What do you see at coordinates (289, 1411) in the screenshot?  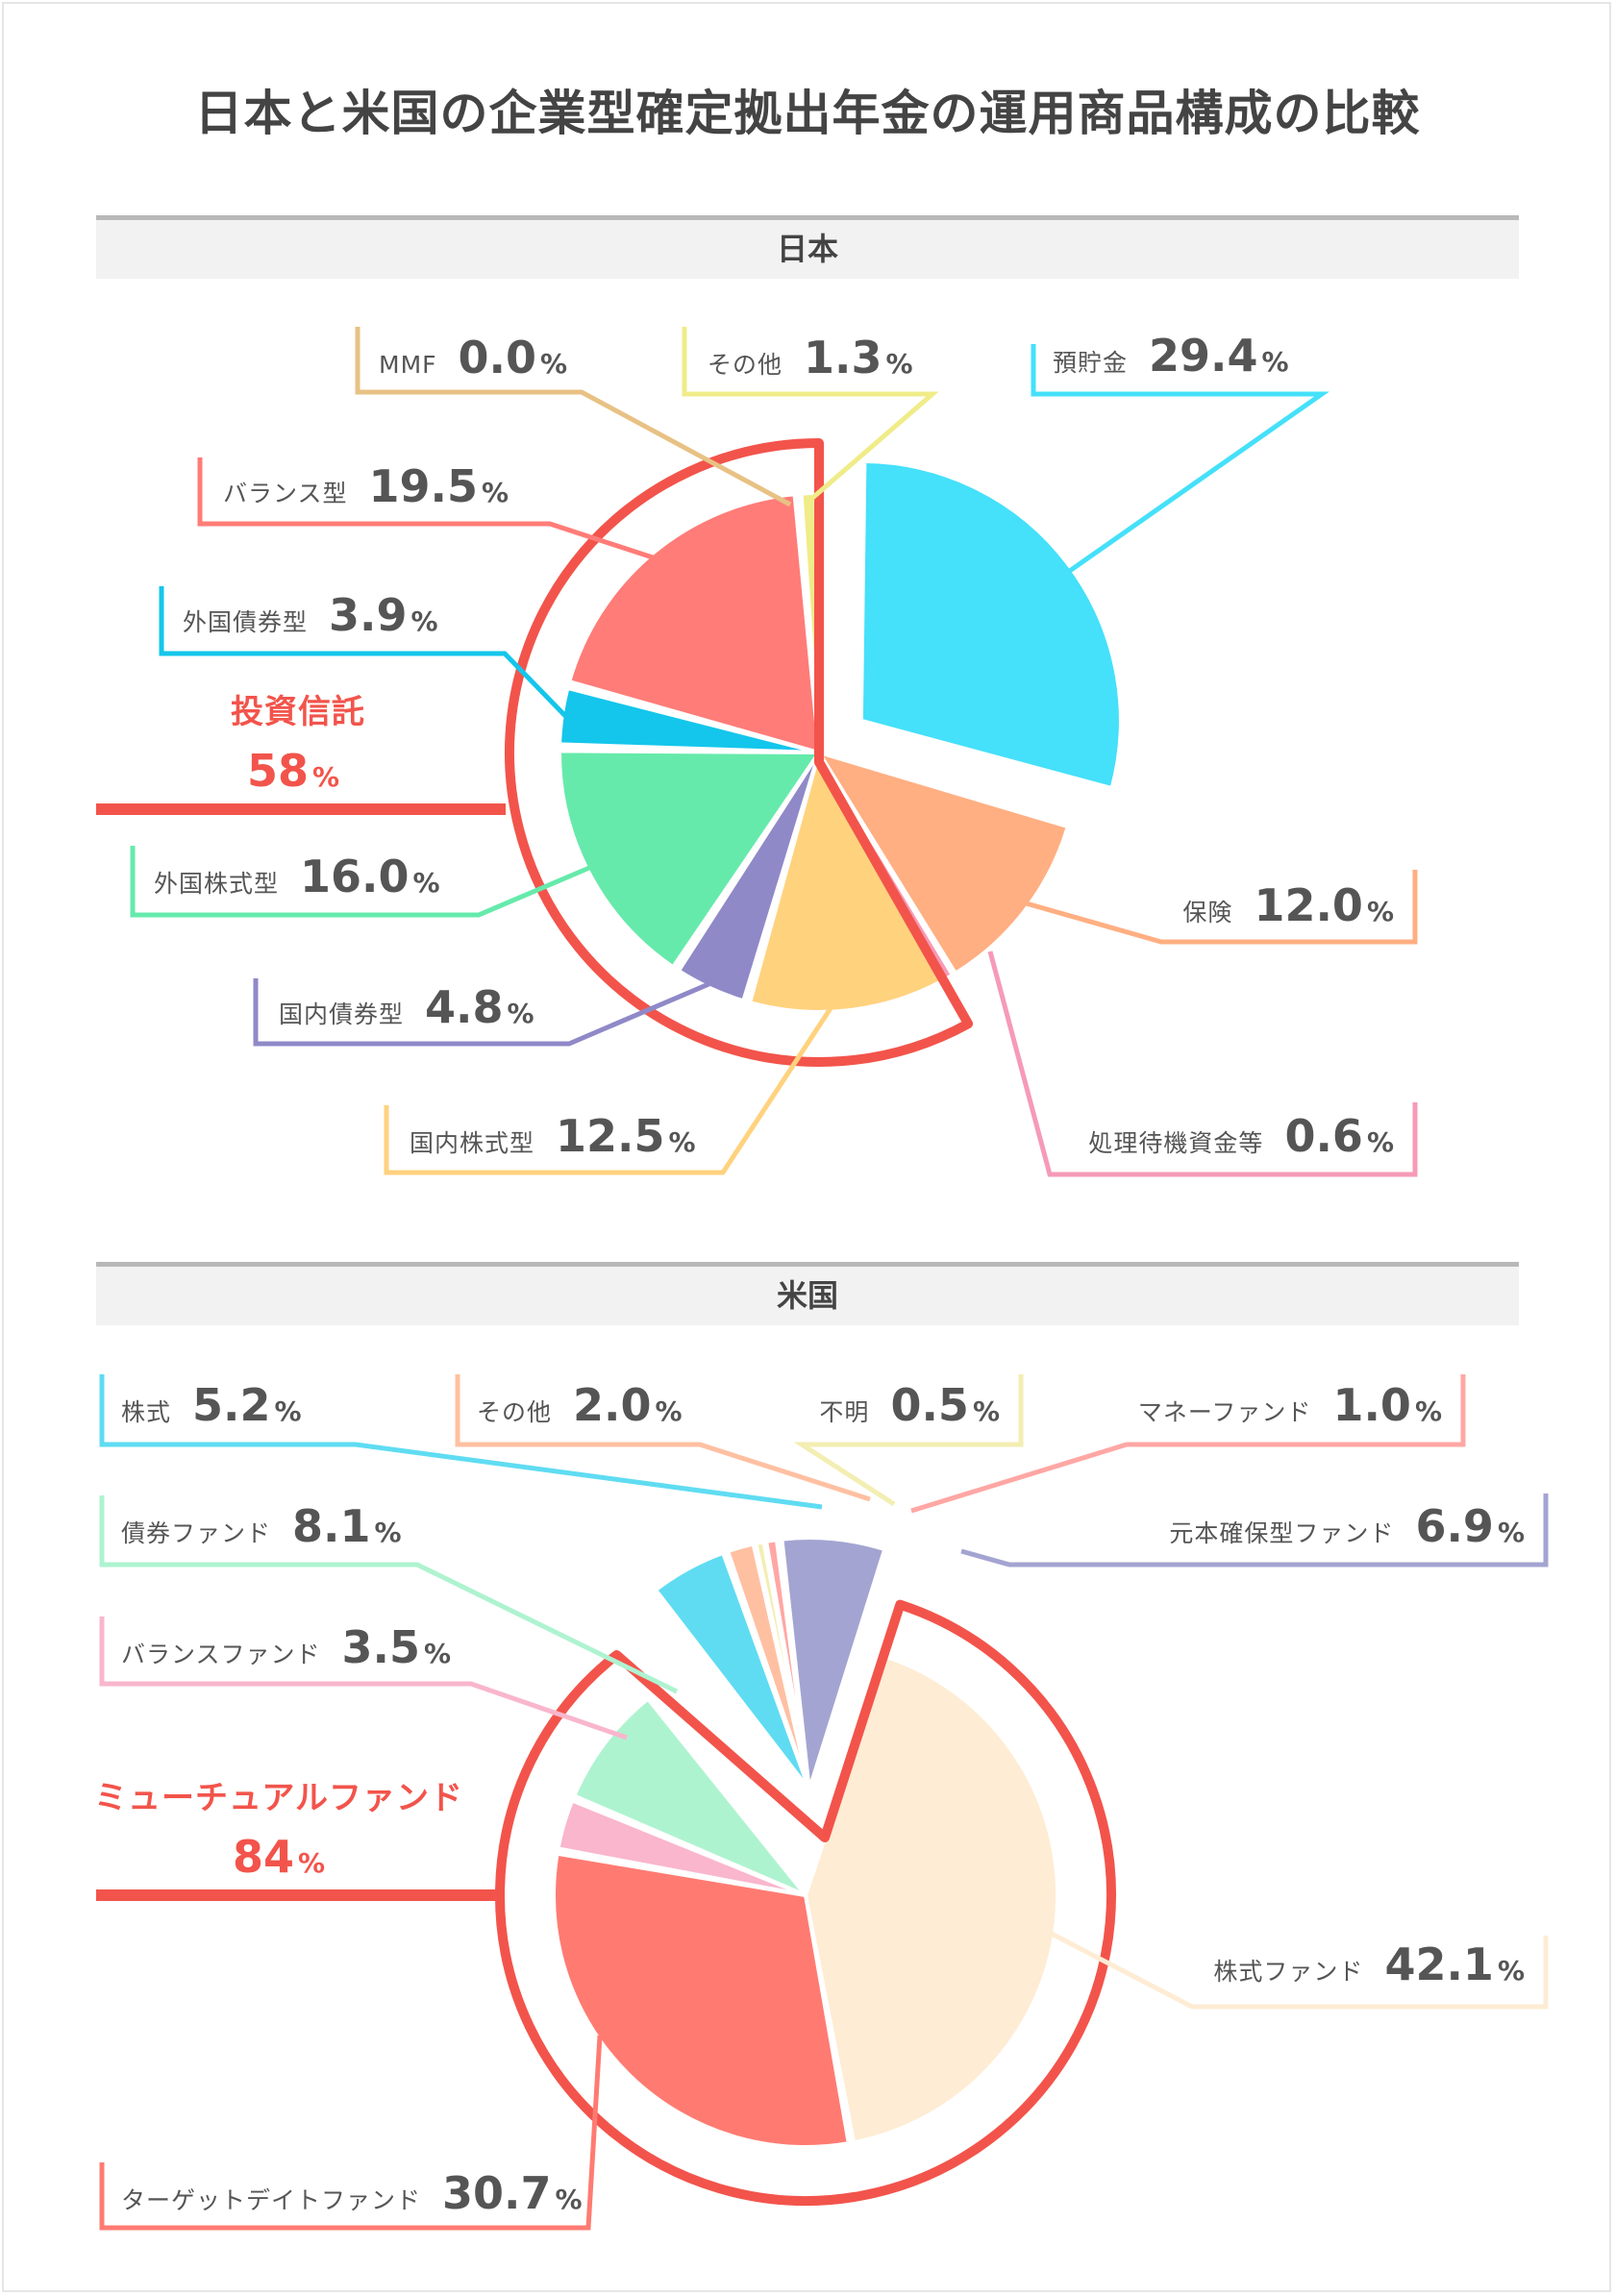 I see `us-4-label-percent: %` at bounding box center [289, 1411].